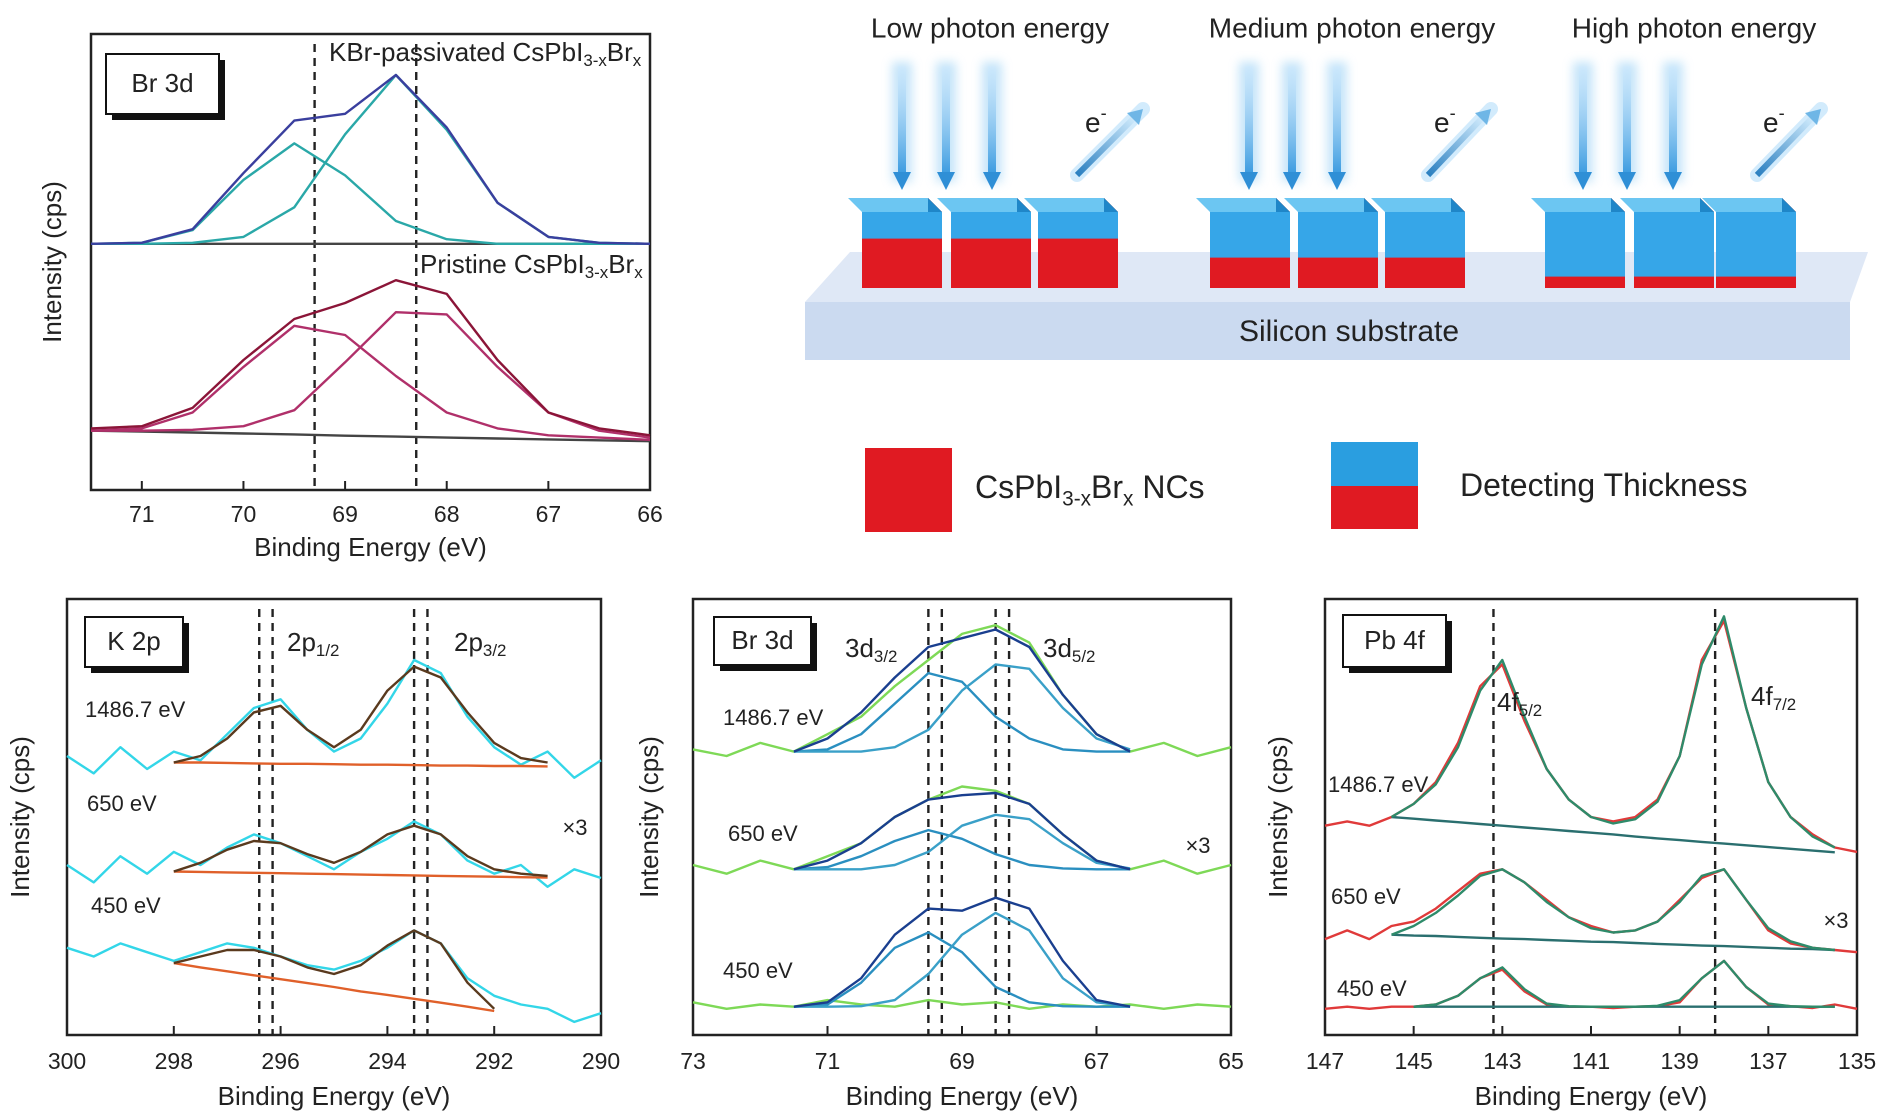  What do you see at coordinates (1453, 113) in the screenshot?
I see `text-run: -` at bounding box center [1453, 113].